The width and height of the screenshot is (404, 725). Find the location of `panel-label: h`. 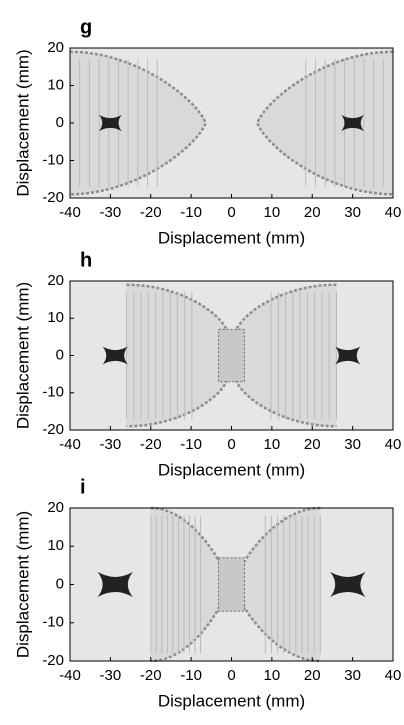

panel-label: h is located at coordinates (86, 260).